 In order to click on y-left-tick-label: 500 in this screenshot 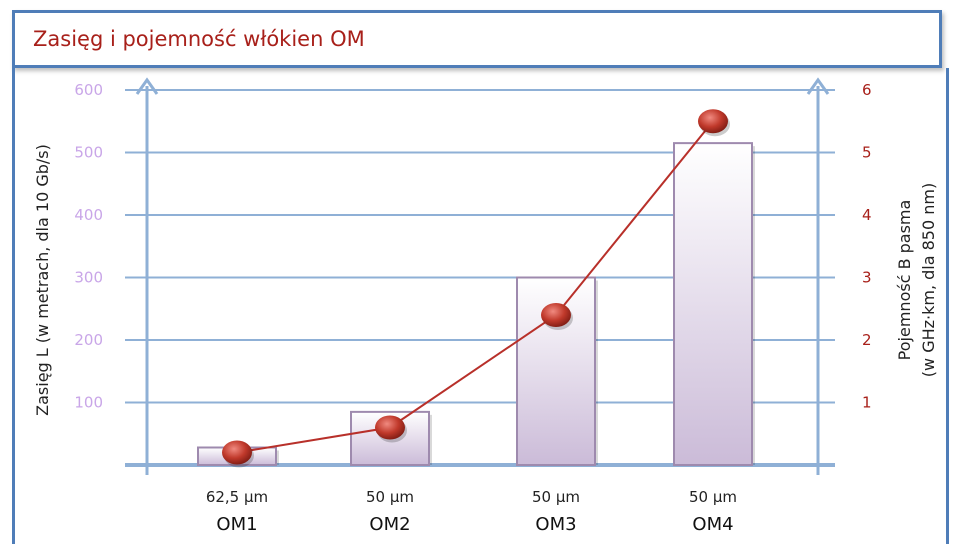, I will do `click(88, 153)`.